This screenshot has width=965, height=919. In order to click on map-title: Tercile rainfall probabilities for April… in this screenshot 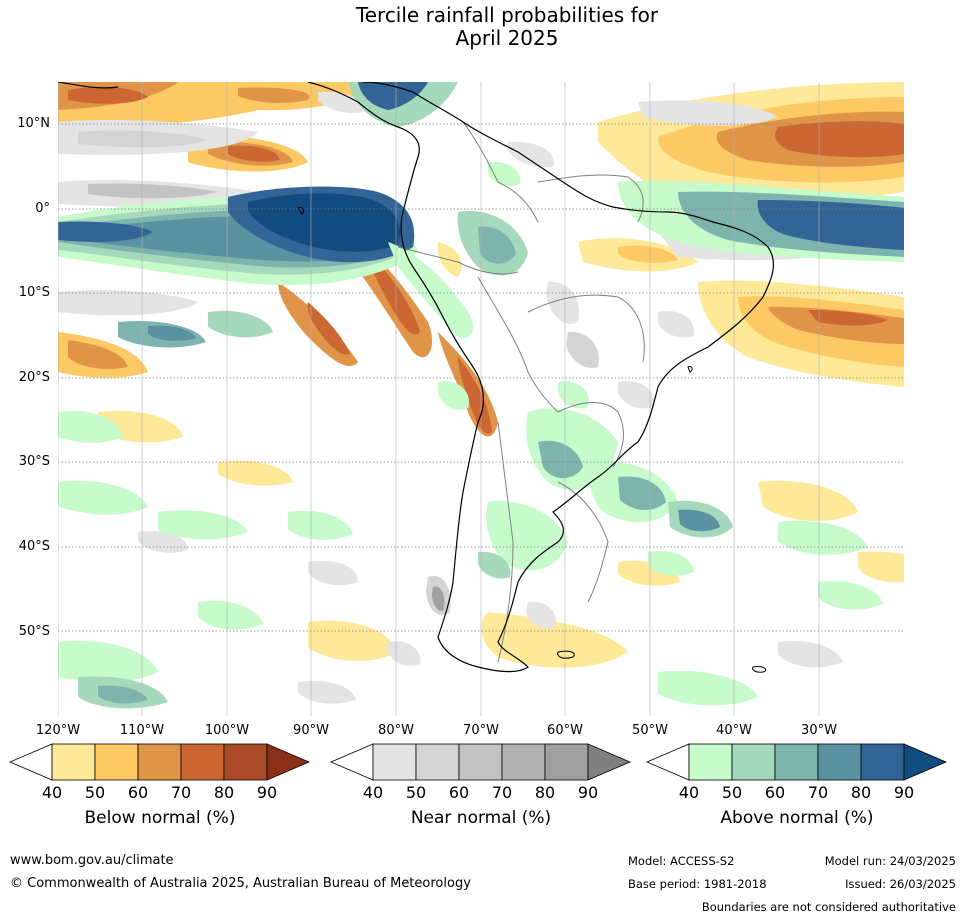, I will do `click(482, 27)`.